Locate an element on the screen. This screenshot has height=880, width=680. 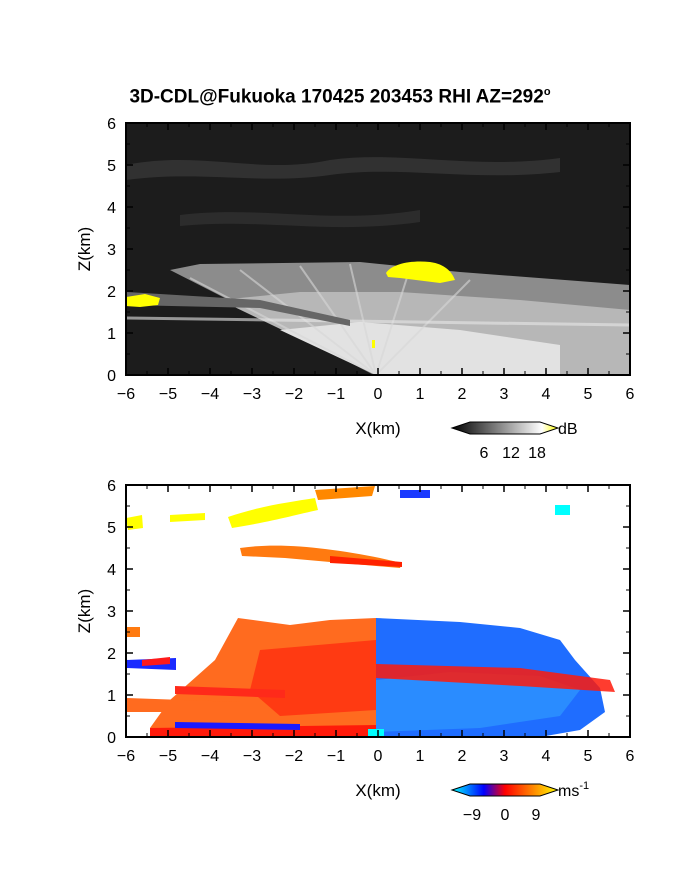
light-blue-core is located at coordinates (478, 702).